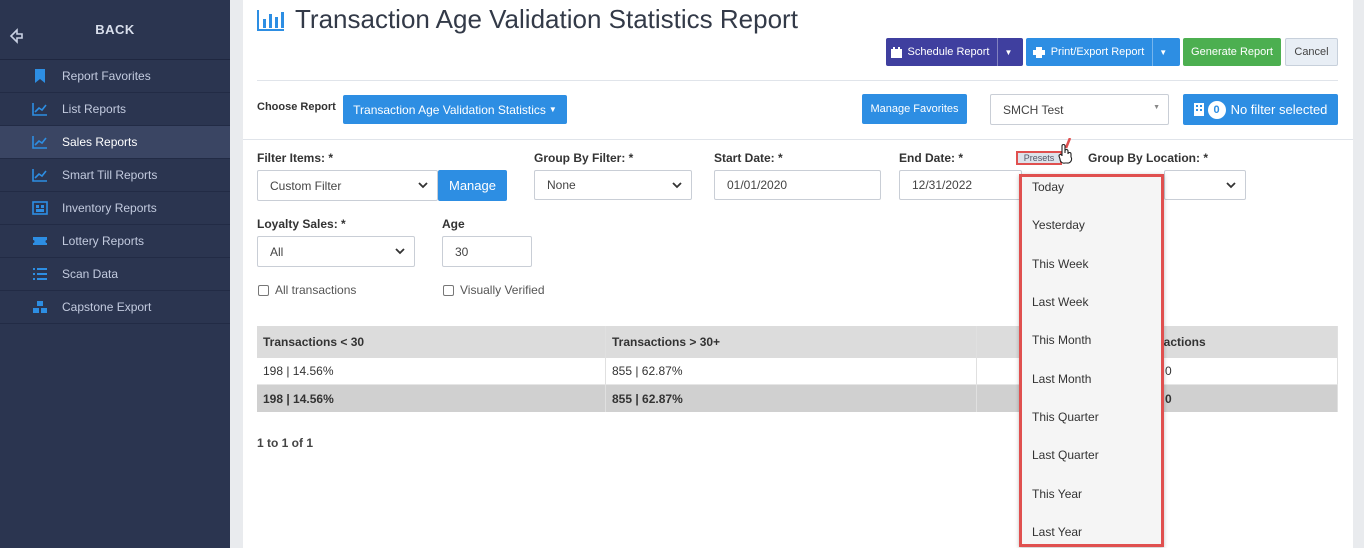 The width and height of the screenshot is (1364, 548). What do you see at coordinates (296, 107) in the screenshot?
I see `choose-report-label: Choose Report` at bounding box center [296, 107].